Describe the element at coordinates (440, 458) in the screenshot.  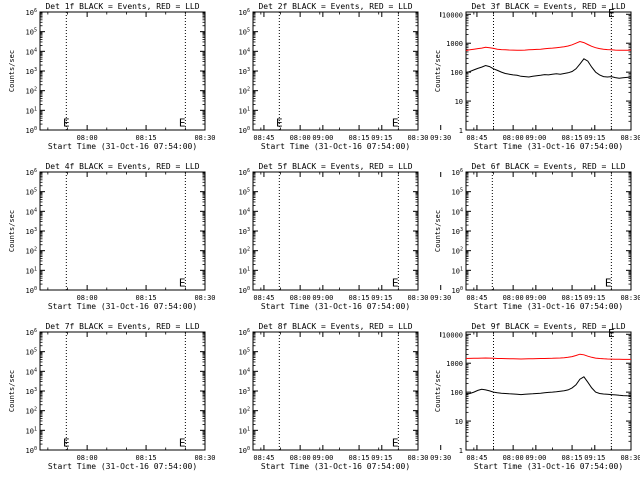
I see `x-tick-label: 09:30` at that location.